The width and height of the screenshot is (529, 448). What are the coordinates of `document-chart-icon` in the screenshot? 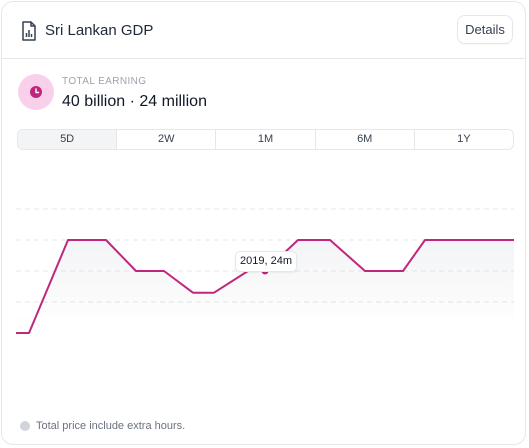 It's located at (29, 31).